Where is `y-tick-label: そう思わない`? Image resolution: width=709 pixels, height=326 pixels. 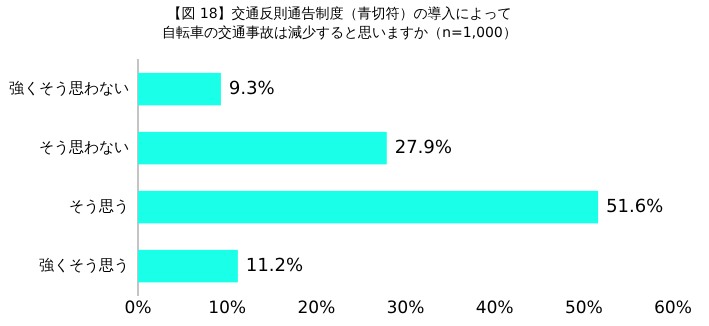 y-tick-label: そう思わない is located at coordinates (84, 147).